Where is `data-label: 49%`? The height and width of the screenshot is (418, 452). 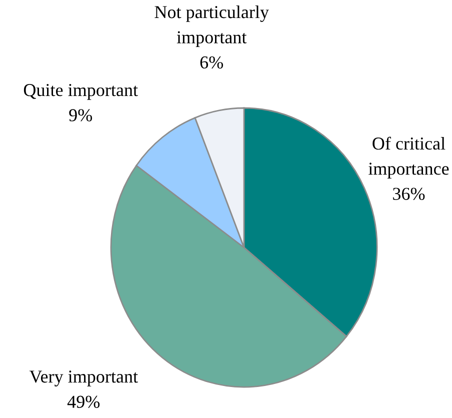
data-label: 49% is located at coordinates (83, 402).